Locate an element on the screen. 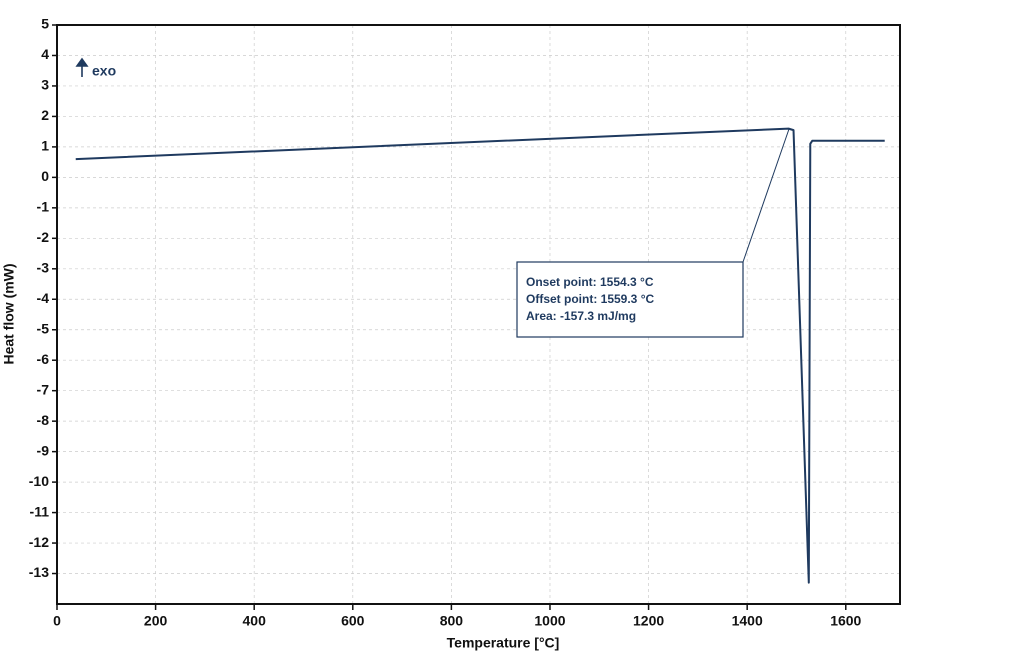 The image size is (1024, 654). callout-line is located at coordinates (766, 195).